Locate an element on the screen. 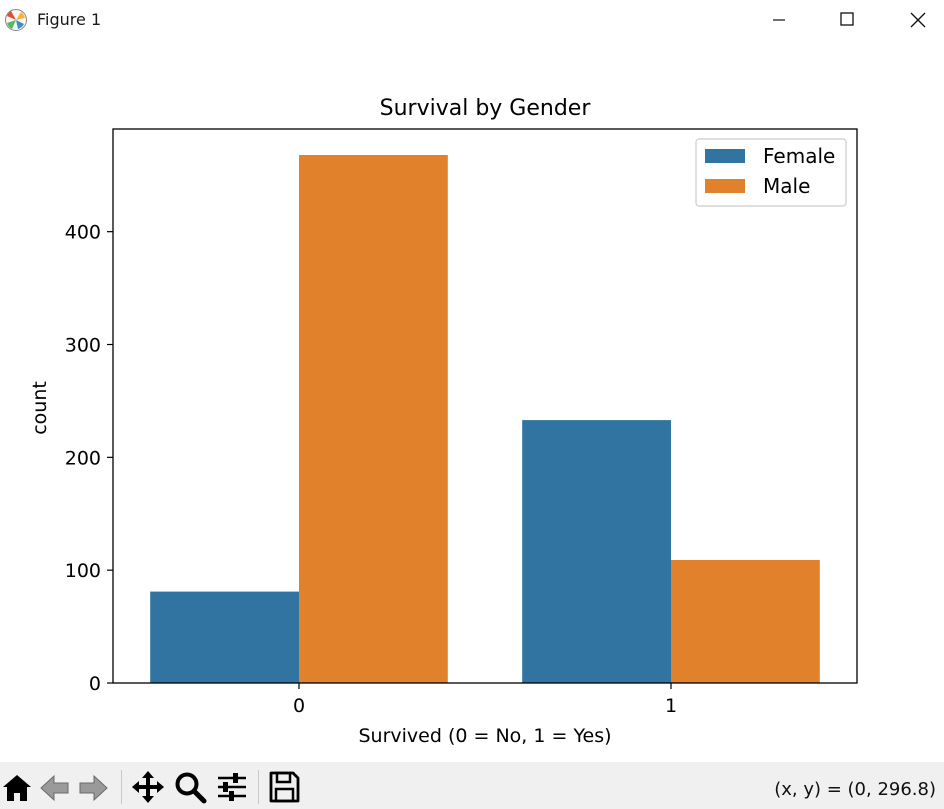  x-tick-label: 0 is located at coordinates (299, 706).